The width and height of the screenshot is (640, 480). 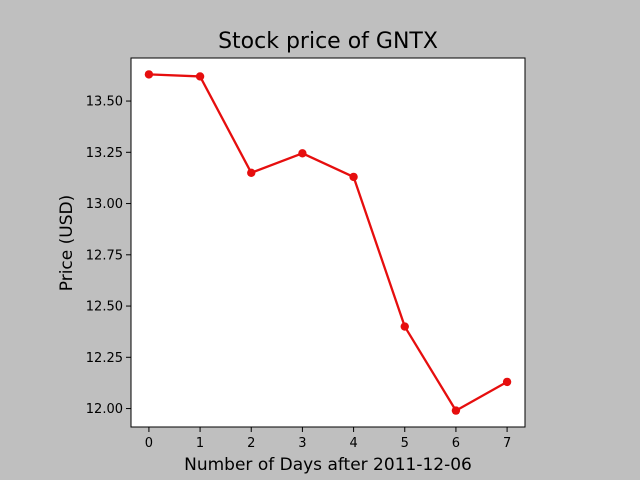 I want to click on x-tick-label: 4, so click(x=353, y=443).